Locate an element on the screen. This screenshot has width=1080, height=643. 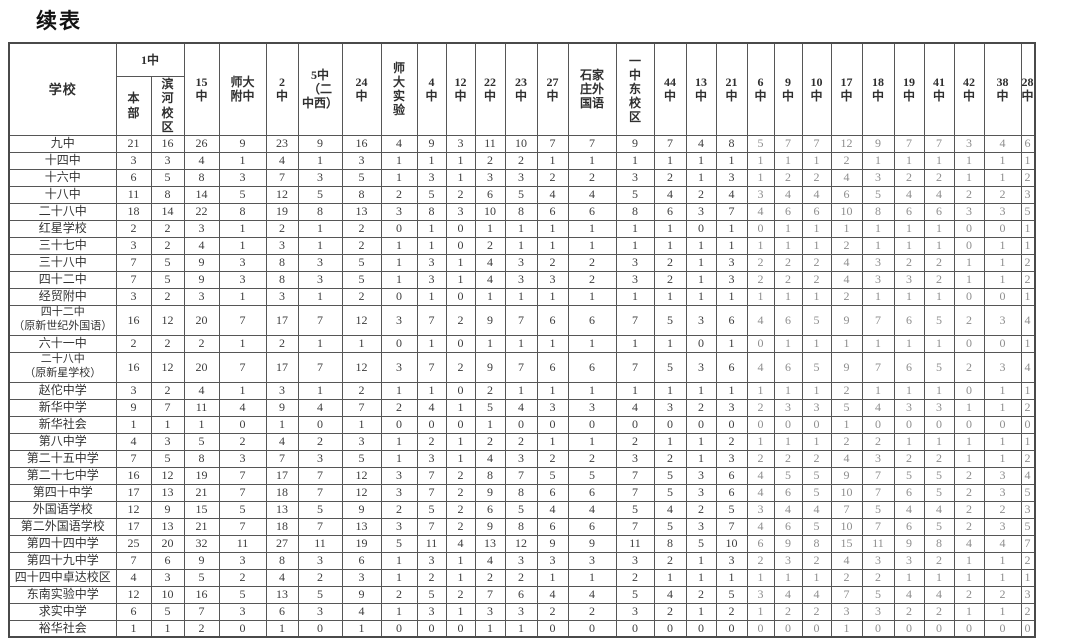
table-row-5: 红星学校 2 2 3 1 2 1 2 0 1 0 1 1 1 1 1 1 0 1 0 1 1 1 1 1 1 0 0 1 is located at coordinates (521, 228).